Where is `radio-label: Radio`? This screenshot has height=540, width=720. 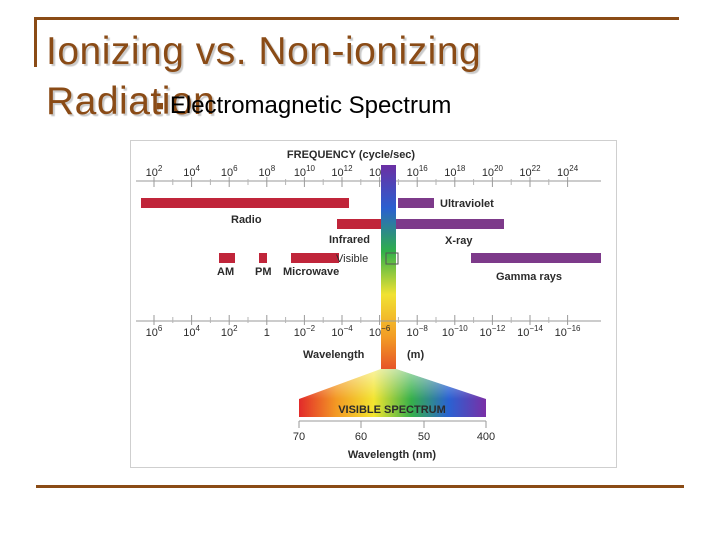
radio-label: Radio is located at coordinates (246, 220).